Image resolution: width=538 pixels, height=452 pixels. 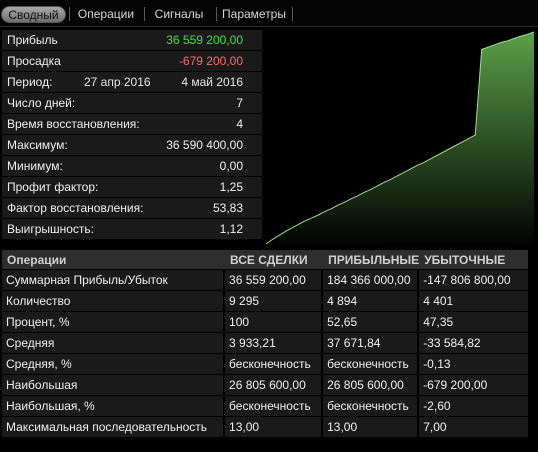 I want to click on cell-losing: 7,00, so click(x=473, y=427).